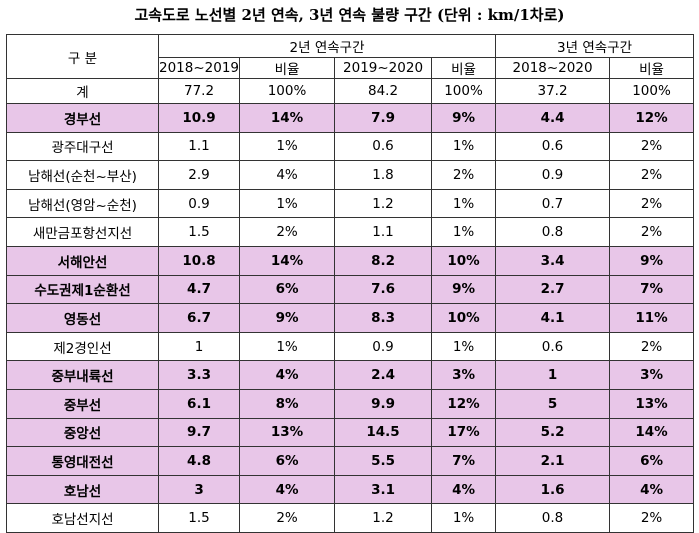  Describe the element at coordinates (287, 461) in the screenshot. I see `cell: 6%` at that location.